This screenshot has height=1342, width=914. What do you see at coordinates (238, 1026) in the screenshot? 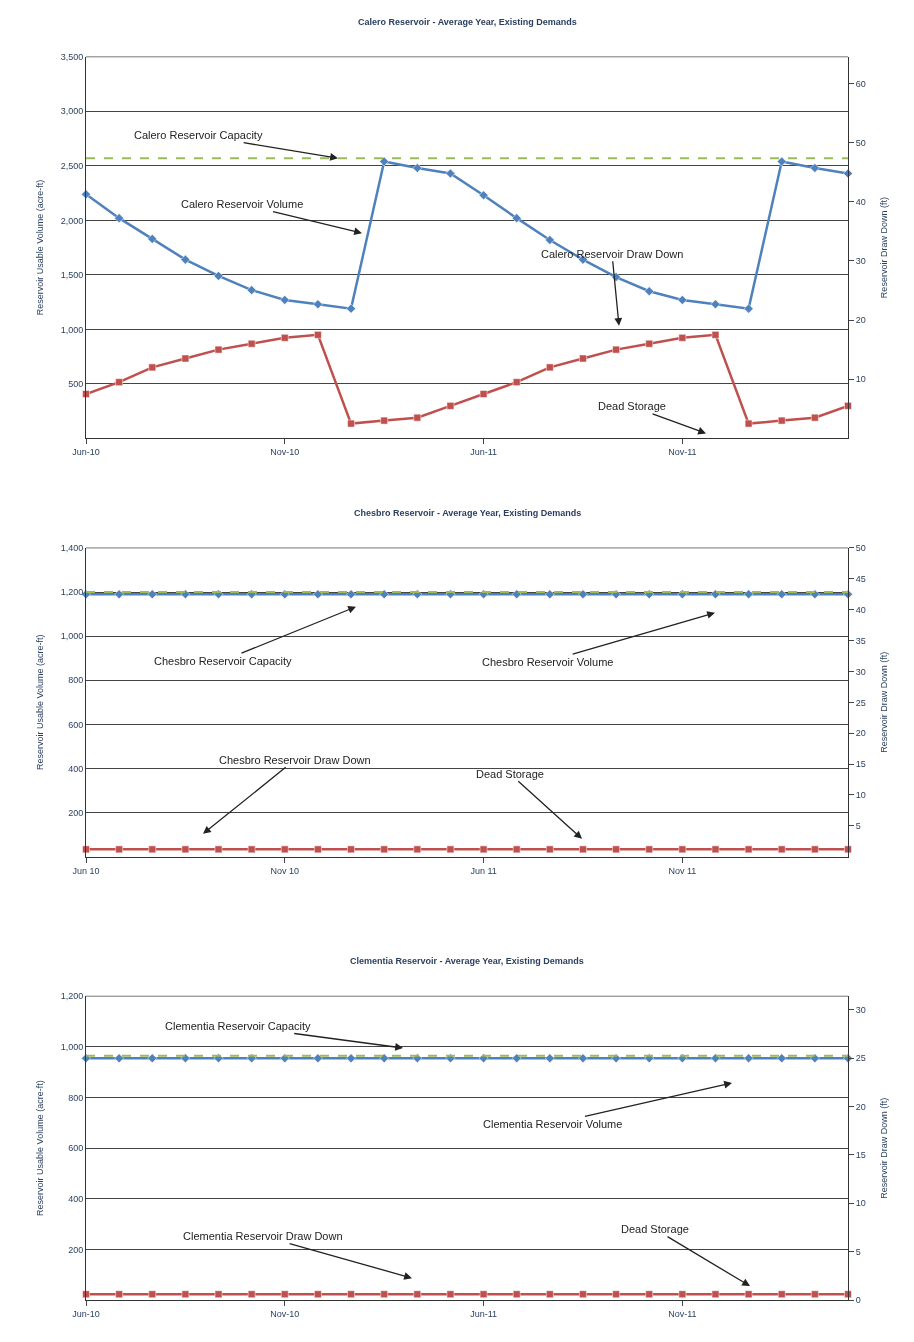
I see `annotation: Clementia Reservoir Capacity` at bounding box center [238, 1026].